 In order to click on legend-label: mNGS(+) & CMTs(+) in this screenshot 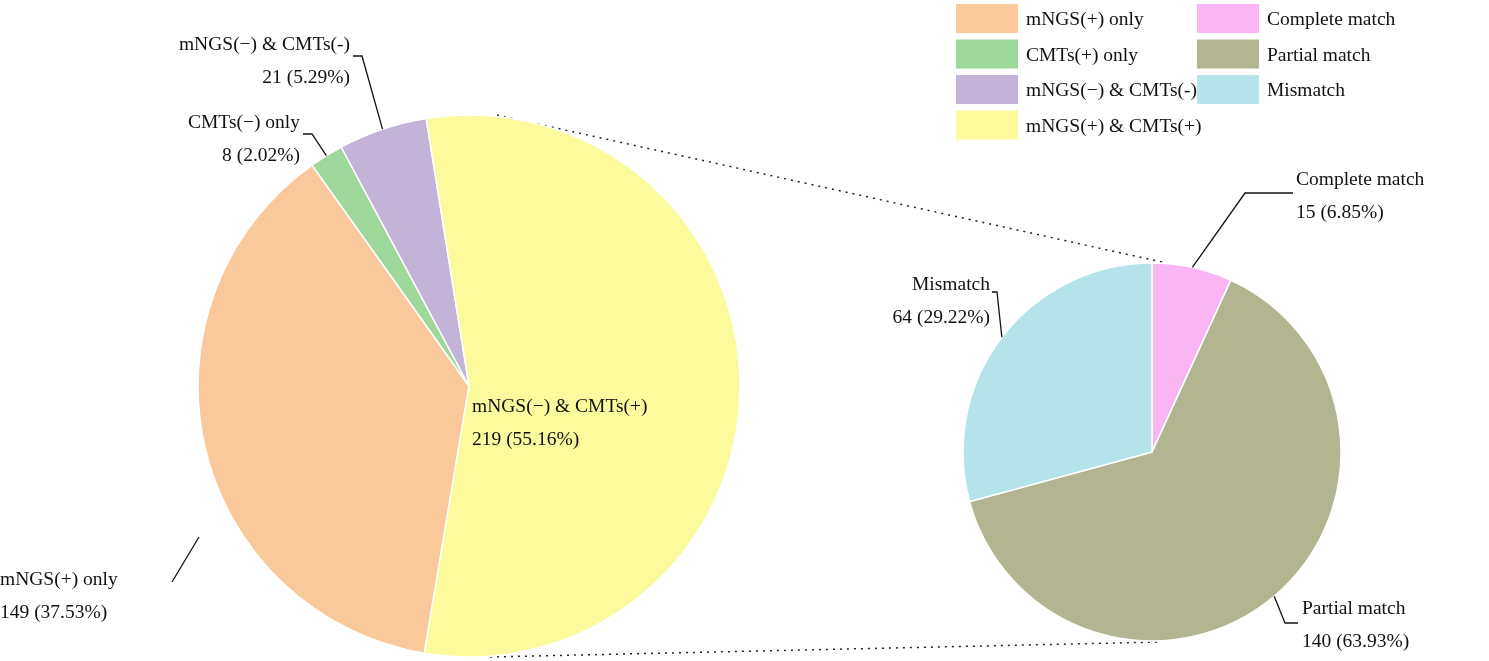, I will do `click(1114, 125)`.